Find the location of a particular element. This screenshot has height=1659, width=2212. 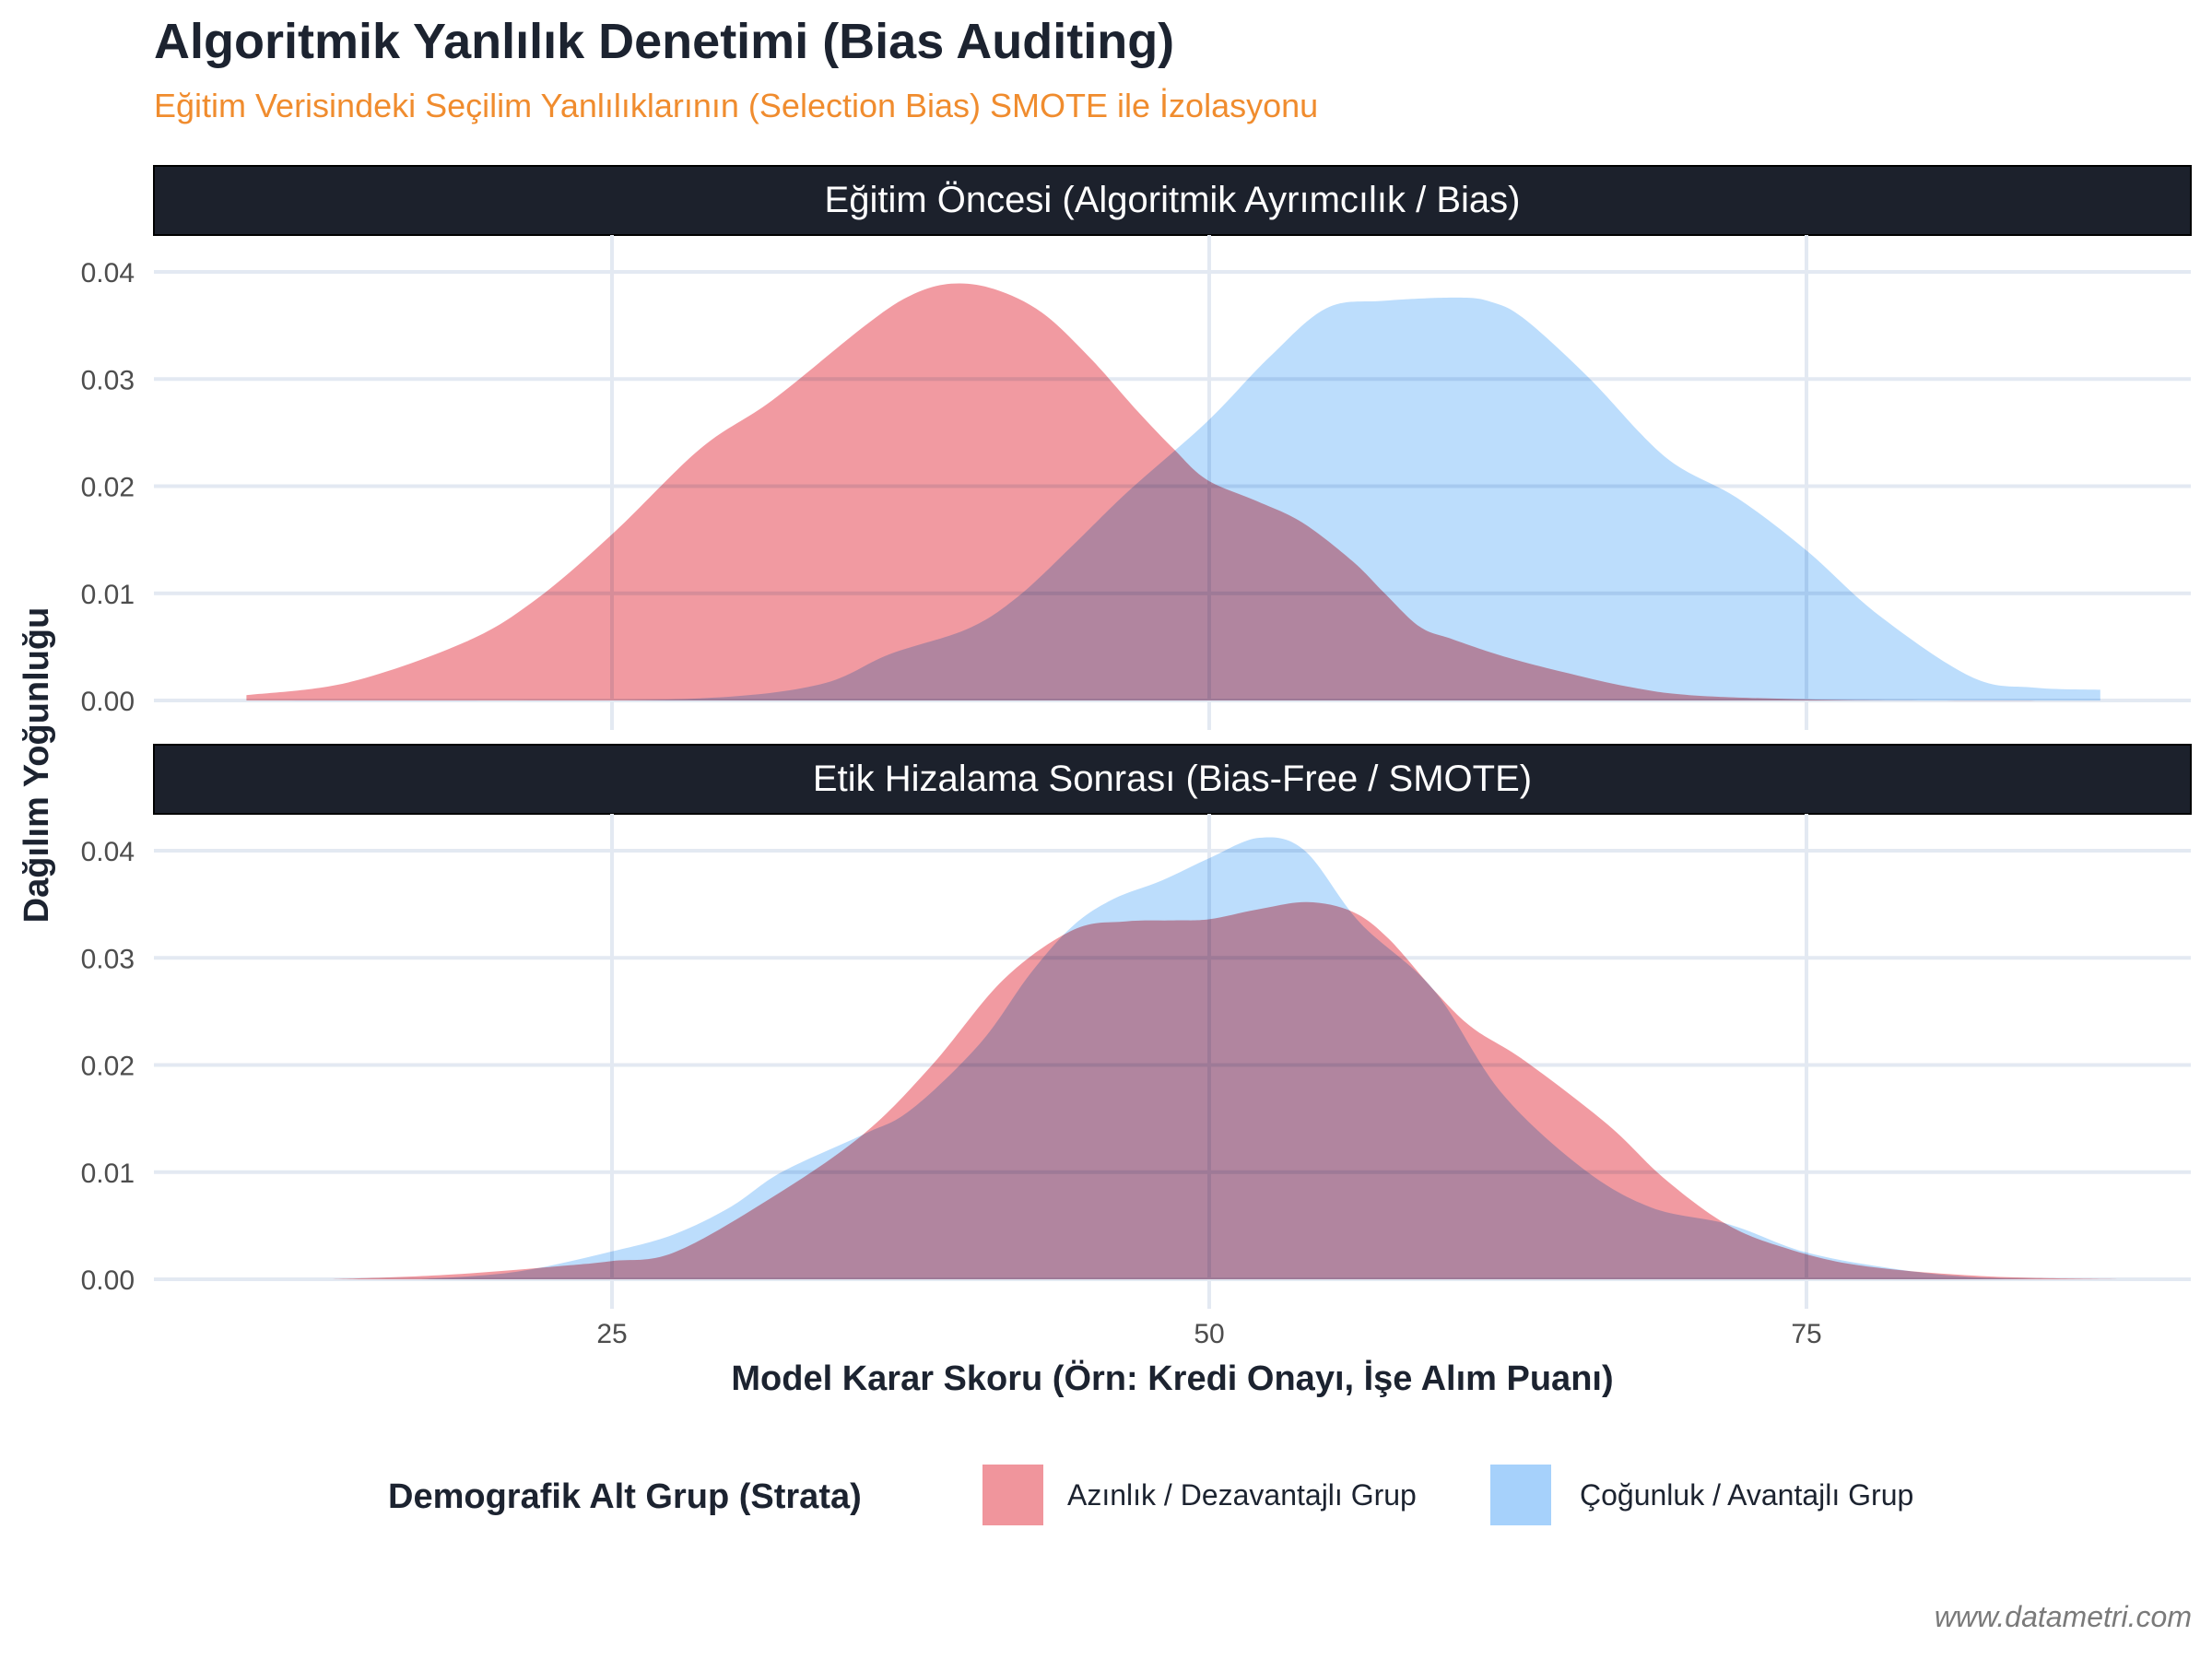

legend-key-minority is located at coordinates (1012, 1495).